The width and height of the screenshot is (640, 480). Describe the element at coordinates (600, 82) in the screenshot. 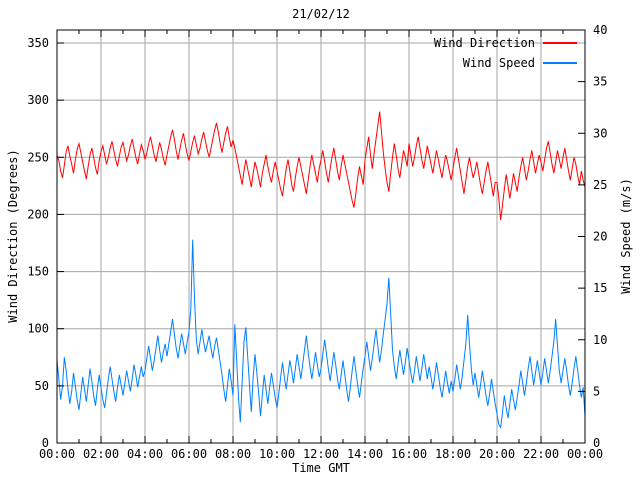

I see `y-right-tick-label: 35` at that location.